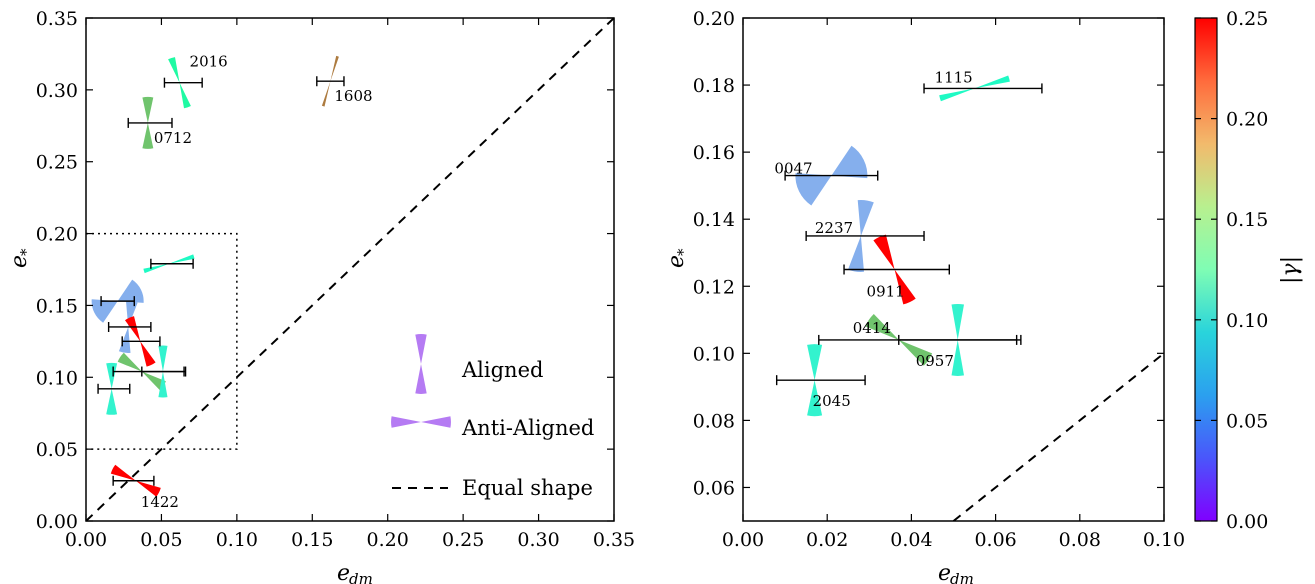  What do you see at coordinates (160, 502) in the screenshot?
I see `left-point-label-1422: 1422` at bounding box center [160, 502].